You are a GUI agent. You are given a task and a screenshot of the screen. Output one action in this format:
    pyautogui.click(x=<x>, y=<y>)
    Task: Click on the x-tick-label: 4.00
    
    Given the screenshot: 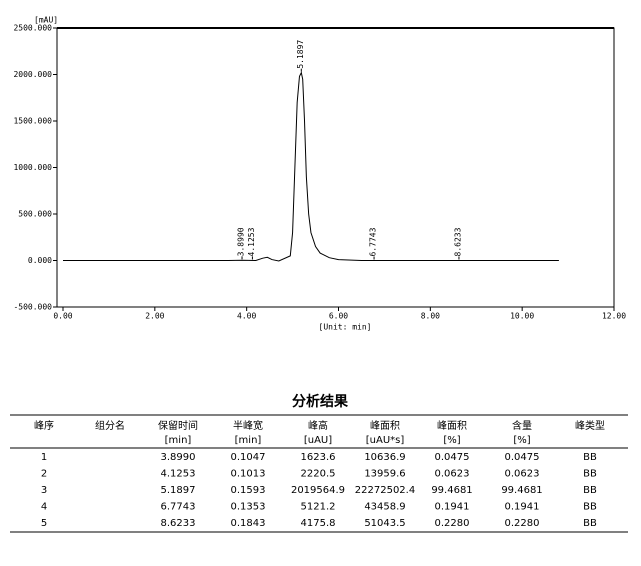 What is the action you would take?
    pyautogui.click(x=246, y=316)
    